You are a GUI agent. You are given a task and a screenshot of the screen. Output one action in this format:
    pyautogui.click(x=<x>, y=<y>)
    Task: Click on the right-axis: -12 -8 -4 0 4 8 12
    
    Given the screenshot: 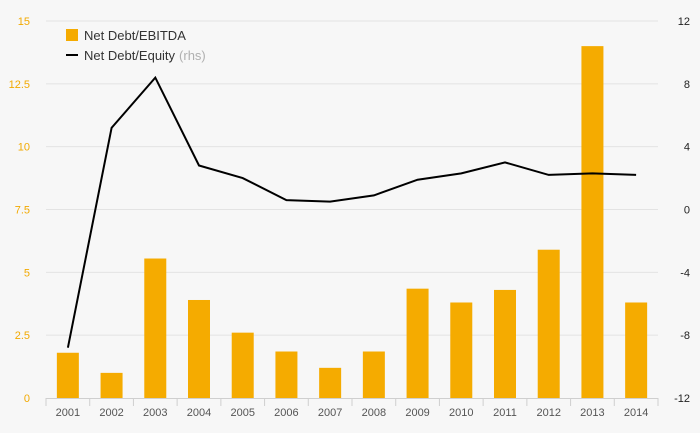 What is the action you would take?
    pyautogui.click(x=682, y=210)
    